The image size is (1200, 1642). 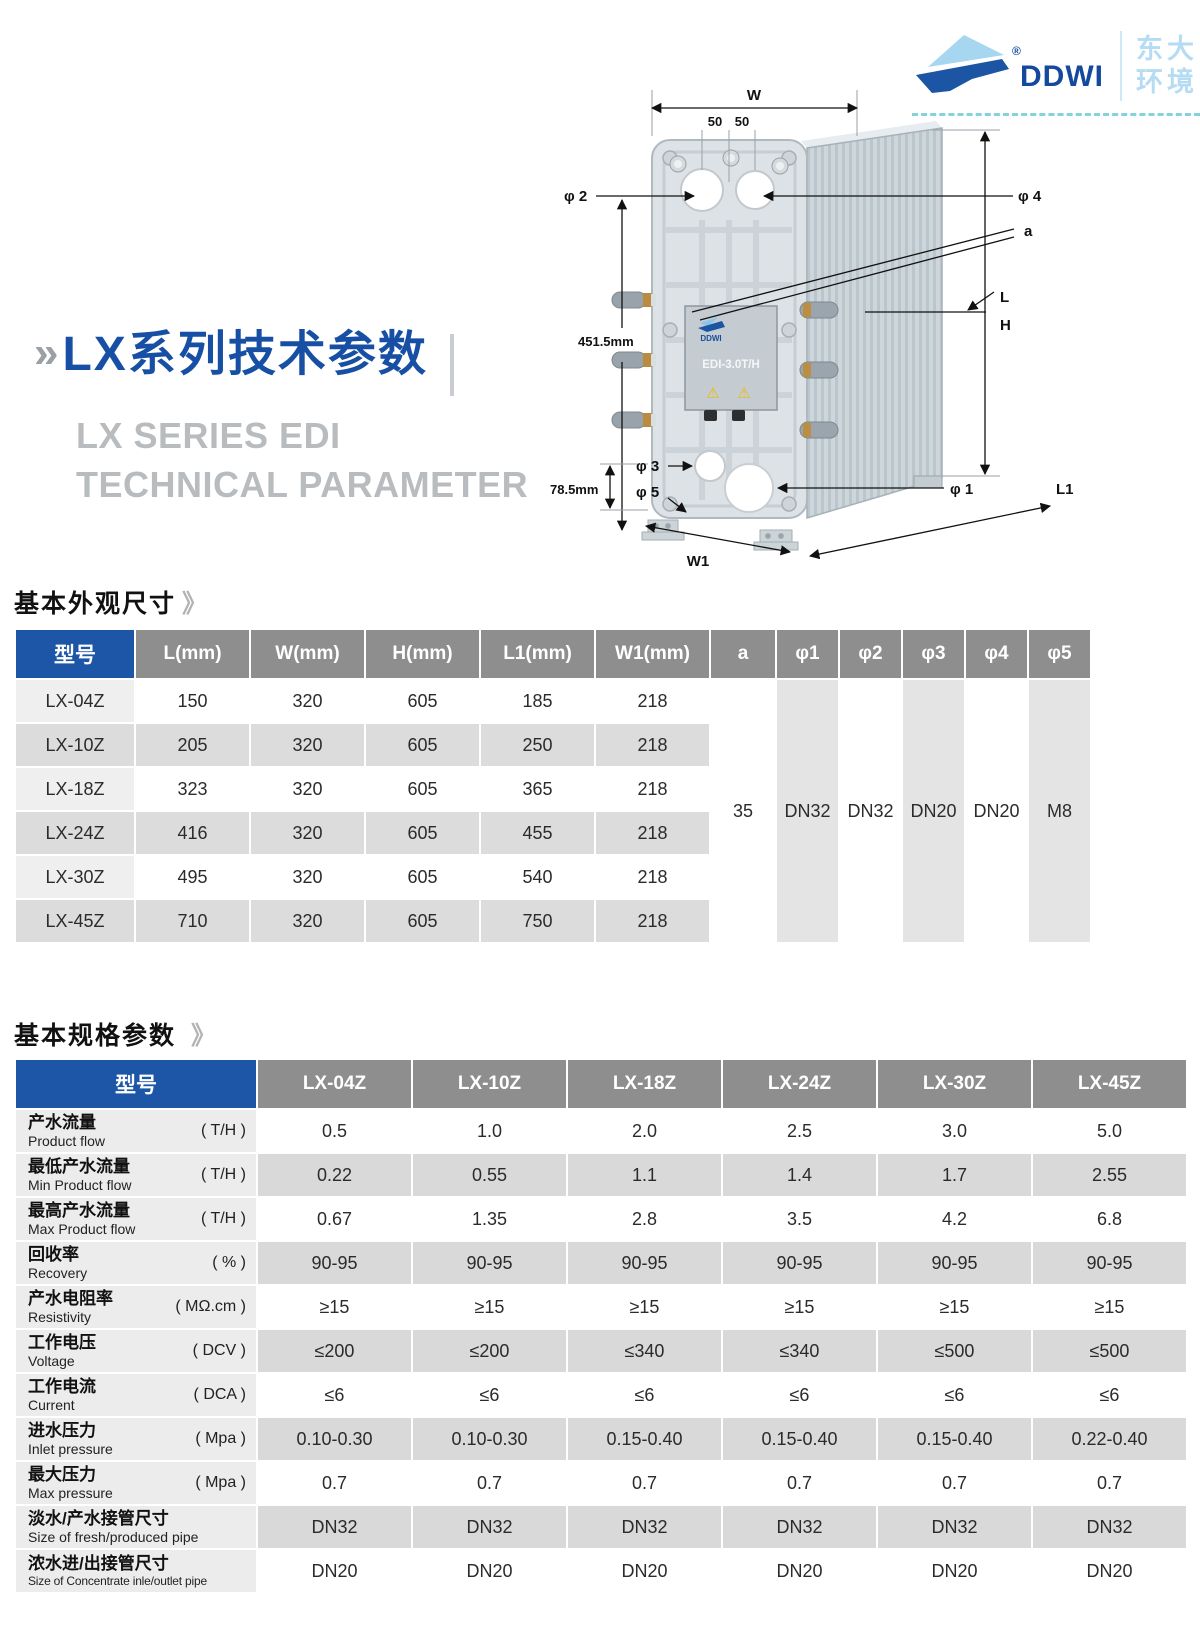 I want to click on dim-a: a, so click(x=1028, y=231).